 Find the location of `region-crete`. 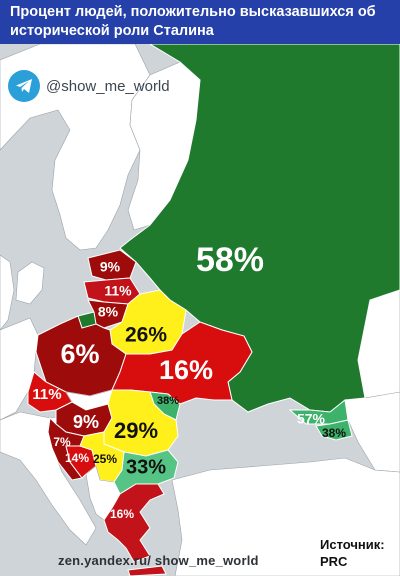

region-crete is located at coordinates (147, 570).